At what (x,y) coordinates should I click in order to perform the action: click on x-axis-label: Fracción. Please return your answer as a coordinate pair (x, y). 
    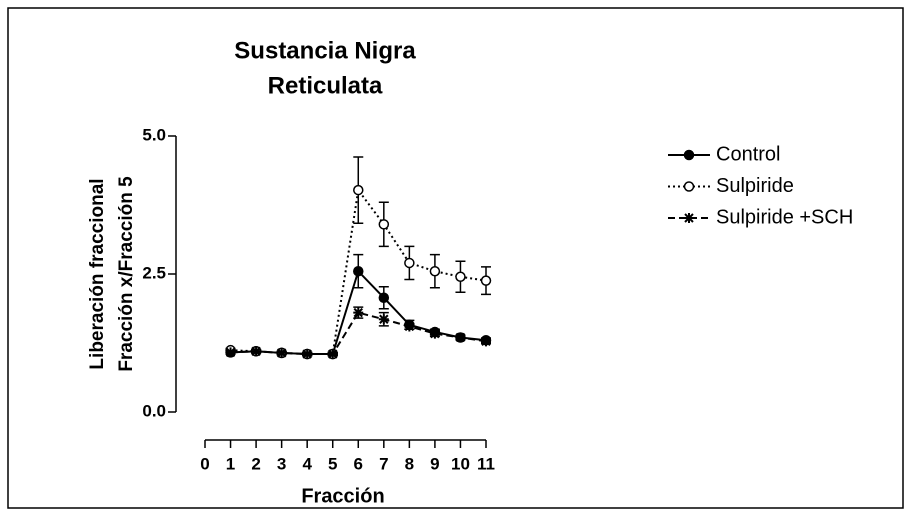
    Looking at the image, I should click on (342, 496).